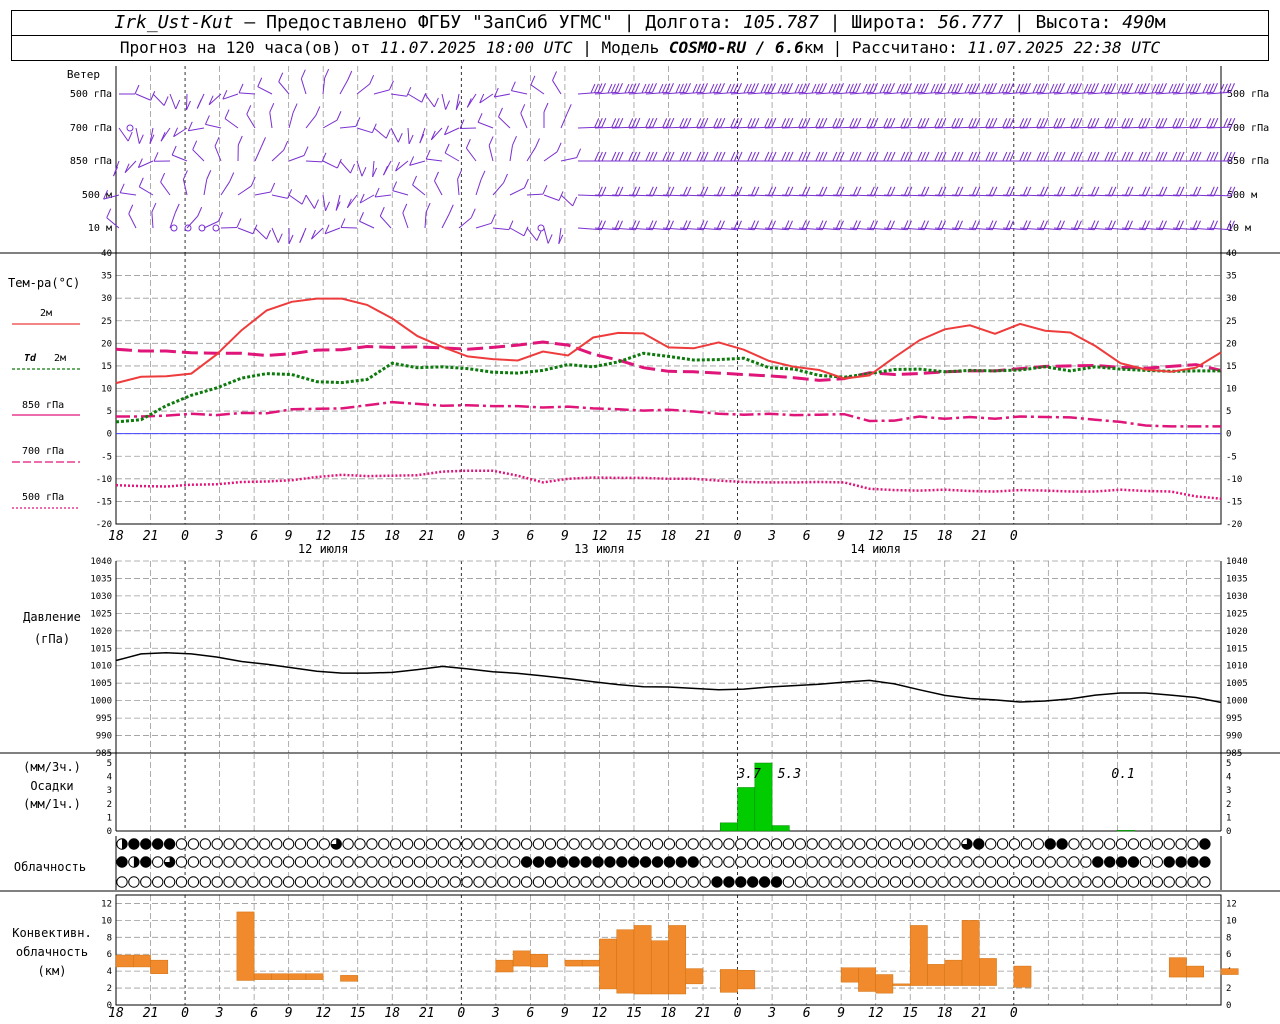  What do you see at coordinates (358, 1013) in the screenshot?
I see `x-tick-label-bottom: 15` at bounding box center [358, 1013].